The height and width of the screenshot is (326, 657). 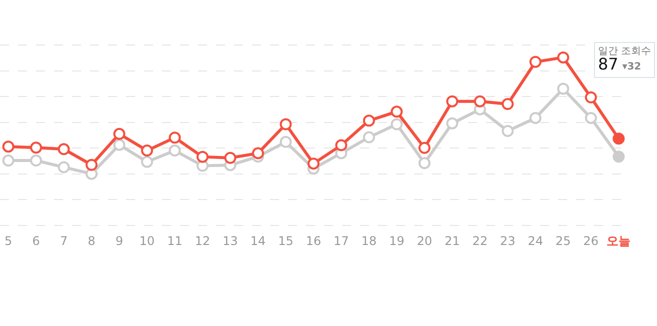 What do you see at coordinates (258, 241) in the screenshot?
I see `x-tick-label: 14` at bounding box center [258, 241].